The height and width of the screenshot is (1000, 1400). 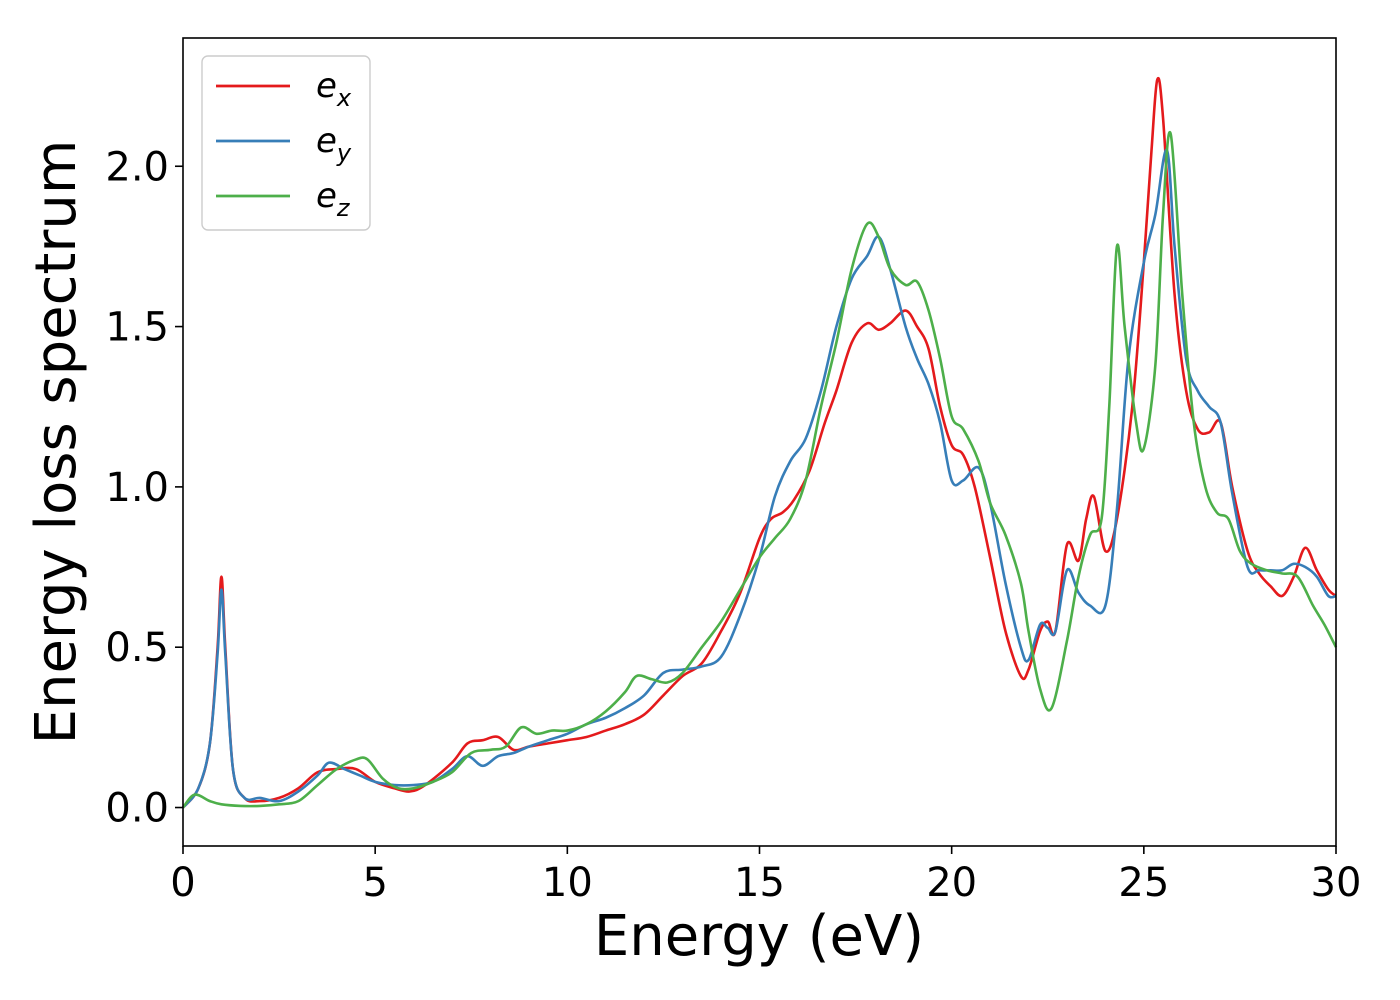 I want to click on y-tick-label: 1.0, so click(x=137, y=488).